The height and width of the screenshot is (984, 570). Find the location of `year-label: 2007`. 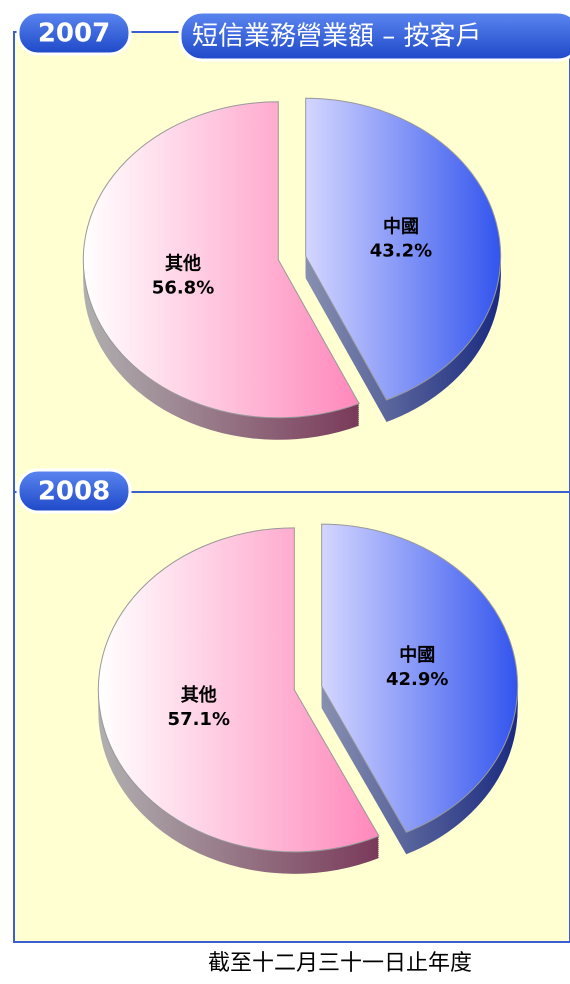

year-label: 2007 is located at coordinates (74, 34).